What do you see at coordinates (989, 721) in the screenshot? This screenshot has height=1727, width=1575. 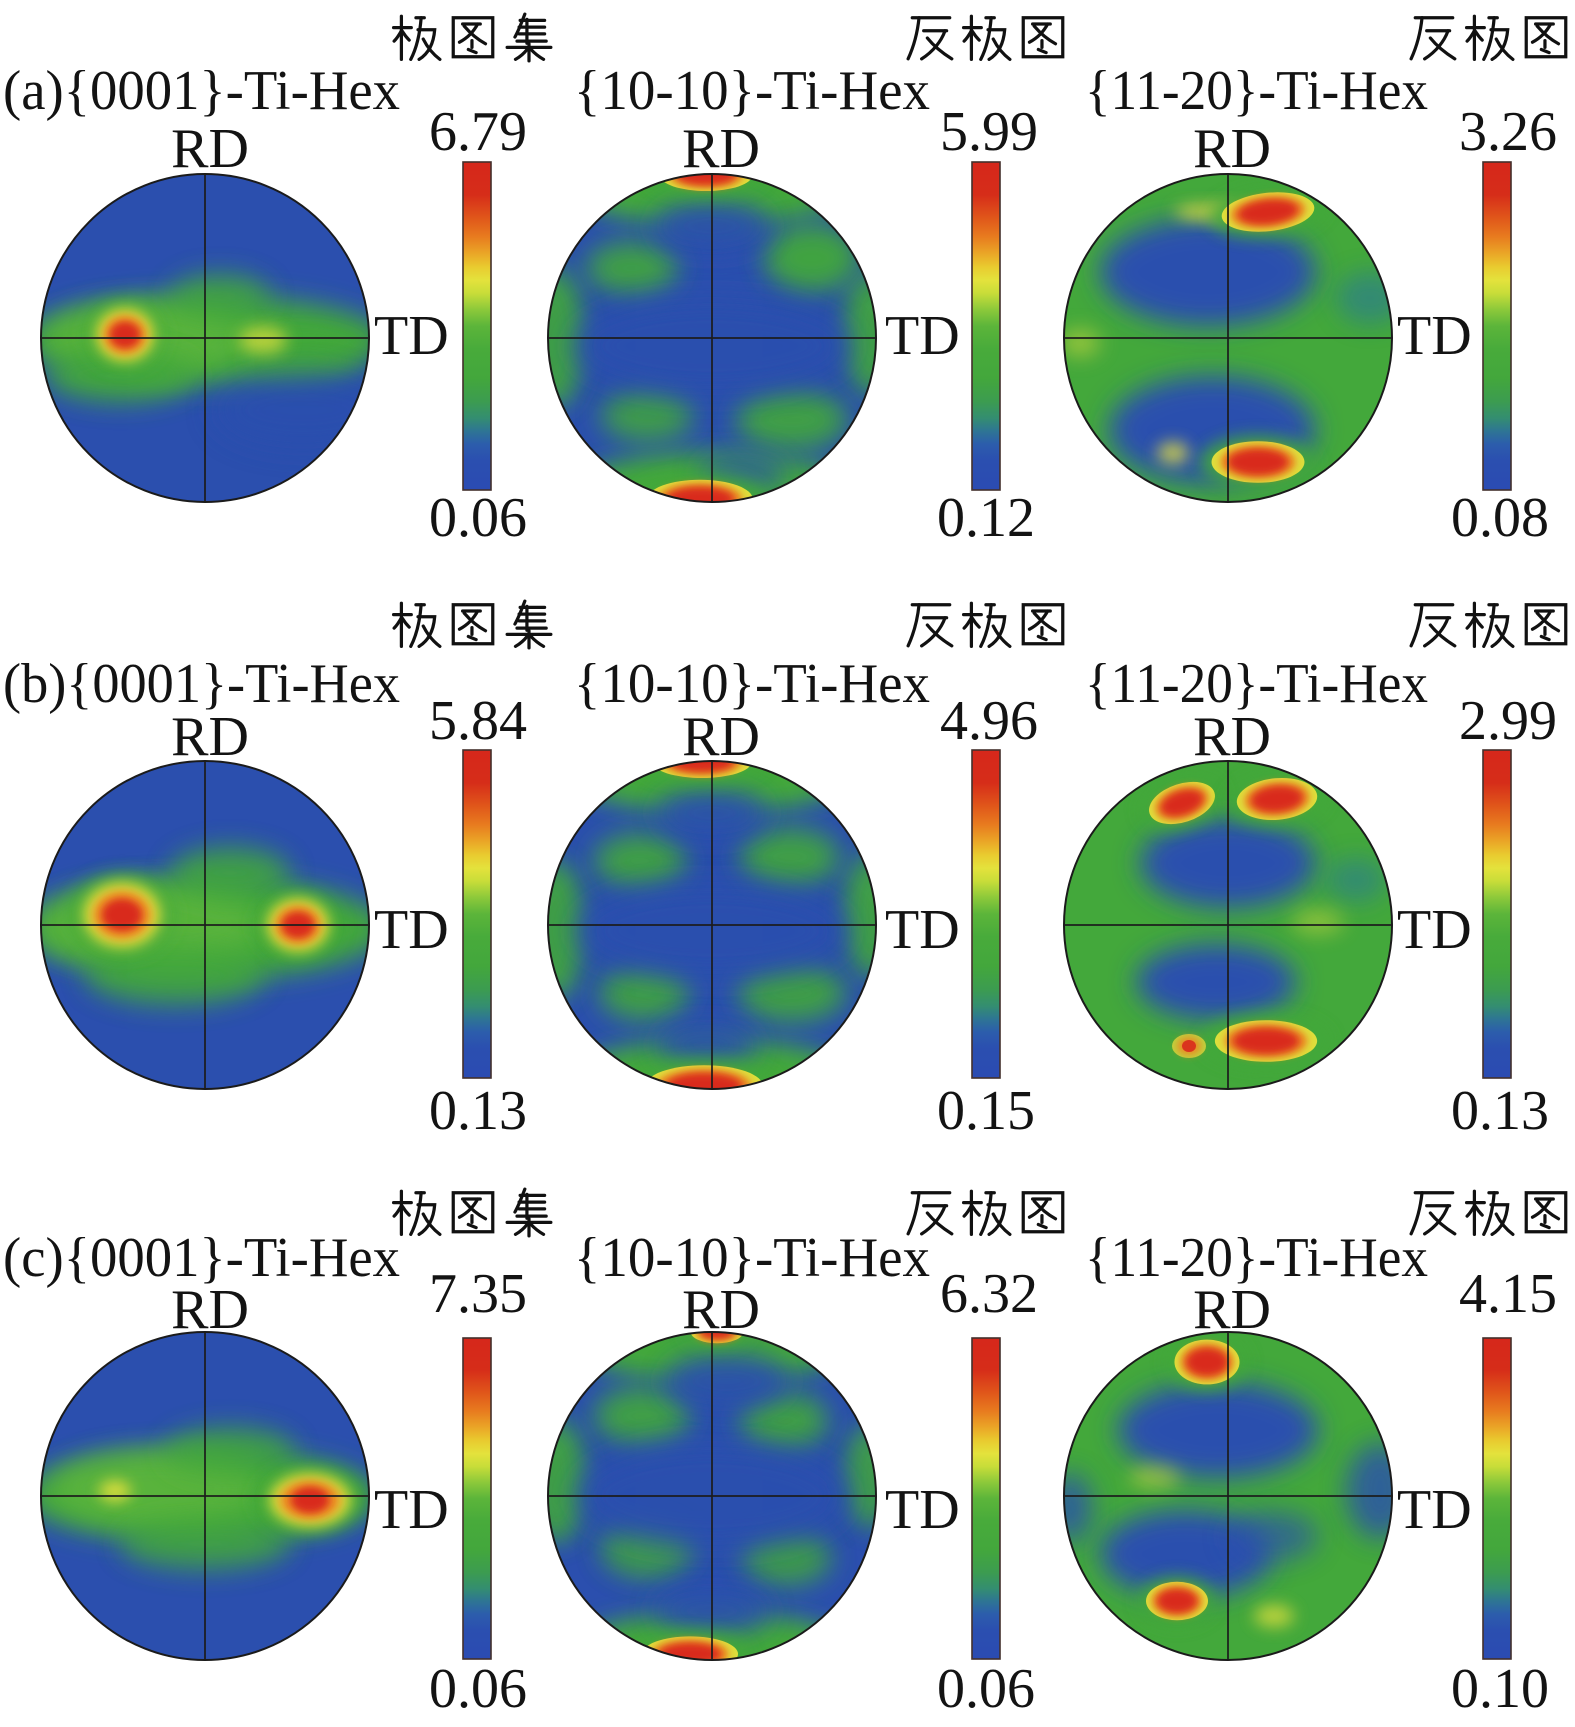 I see `svg-text: 4.96` at bounding box center [989, 721].